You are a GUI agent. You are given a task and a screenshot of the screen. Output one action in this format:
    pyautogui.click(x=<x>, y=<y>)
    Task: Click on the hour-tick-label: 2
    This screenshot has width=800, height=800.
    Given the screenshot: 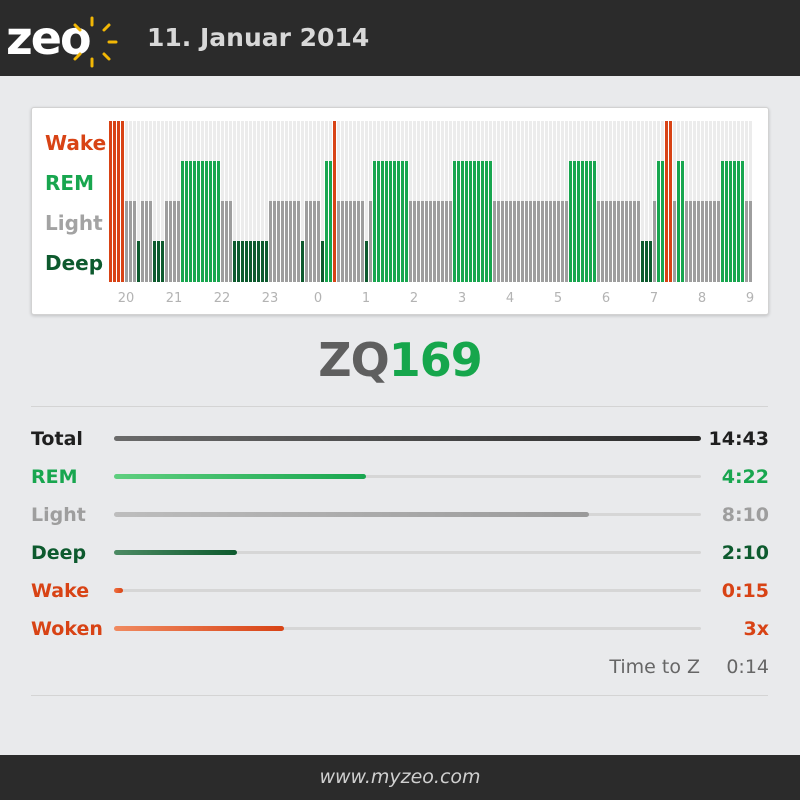 What is the action you would take?
    pyautogui.click(x=414, y=298)
    